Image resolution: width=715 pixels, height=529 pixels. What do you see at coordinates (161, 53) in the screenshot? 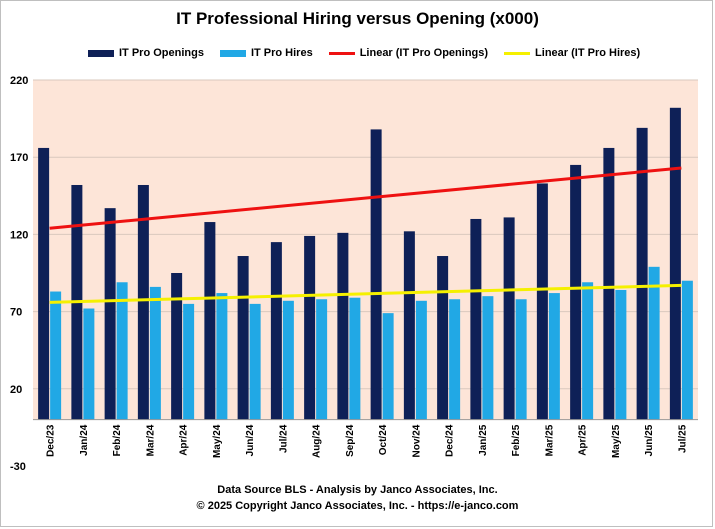
I see `legend-label-openings: IT Pro Openings` at bounding box center [161, 53].